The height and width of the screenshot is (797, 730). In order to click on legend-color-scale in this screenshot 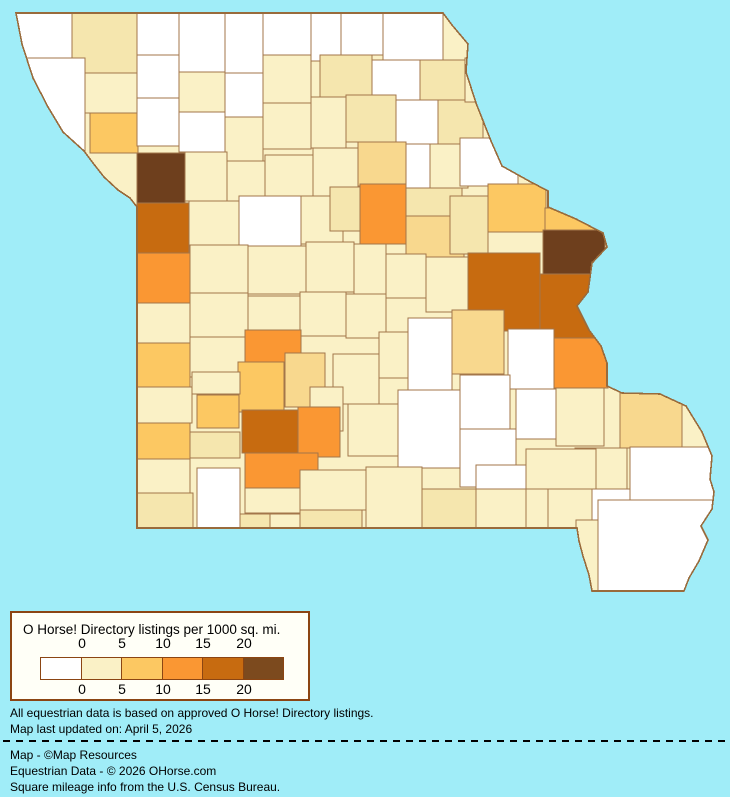, I will do `click(162, 668)`.